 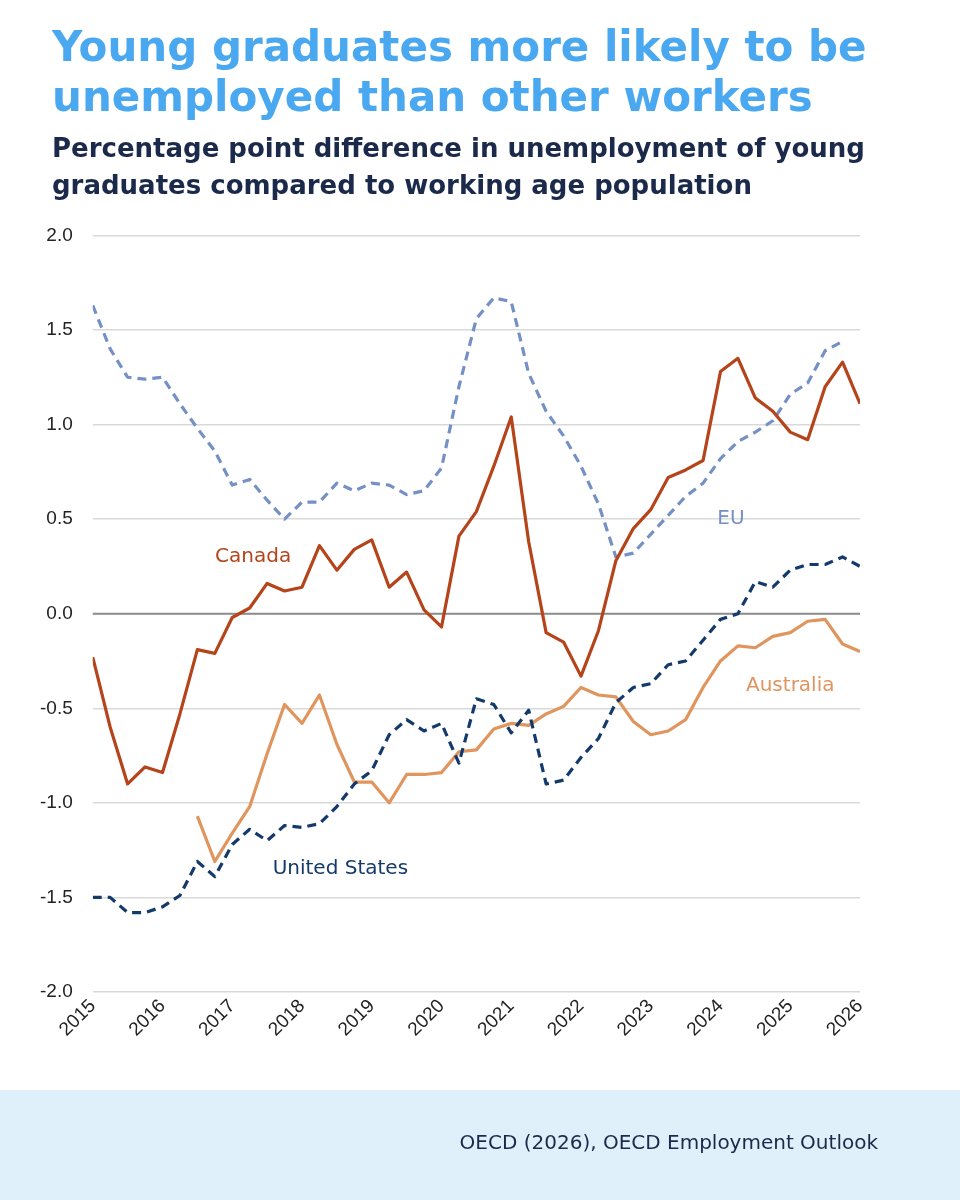 I want to click on y-tick-label: -1.0, so click(x=56, y=802).